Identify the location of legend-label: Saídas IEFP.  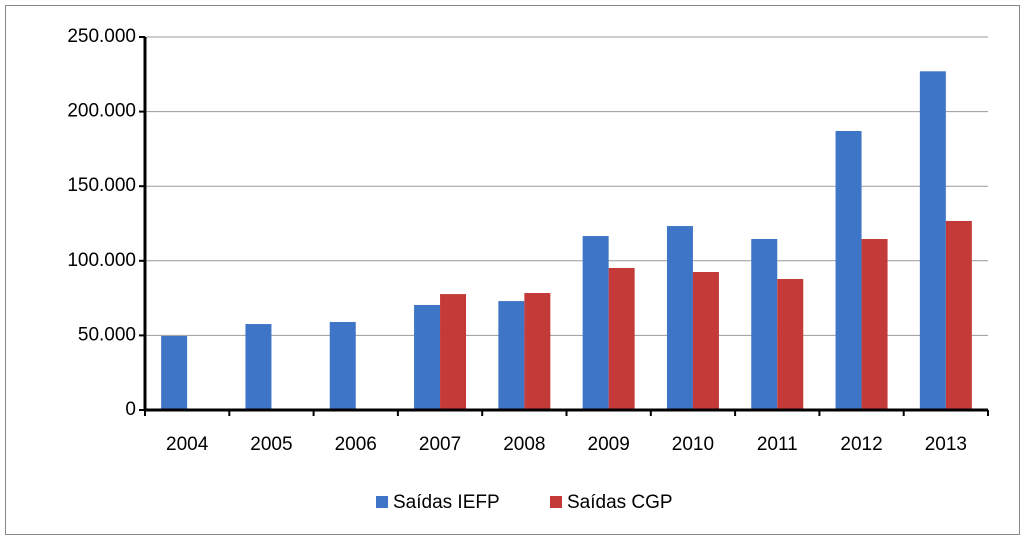
(446, 502).